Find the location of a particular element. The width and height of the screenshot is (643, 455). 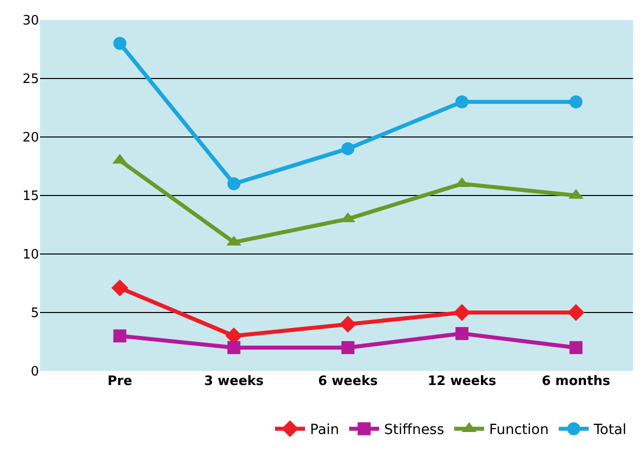

y-tick-label: 30 is located at coordinates (30, 21).